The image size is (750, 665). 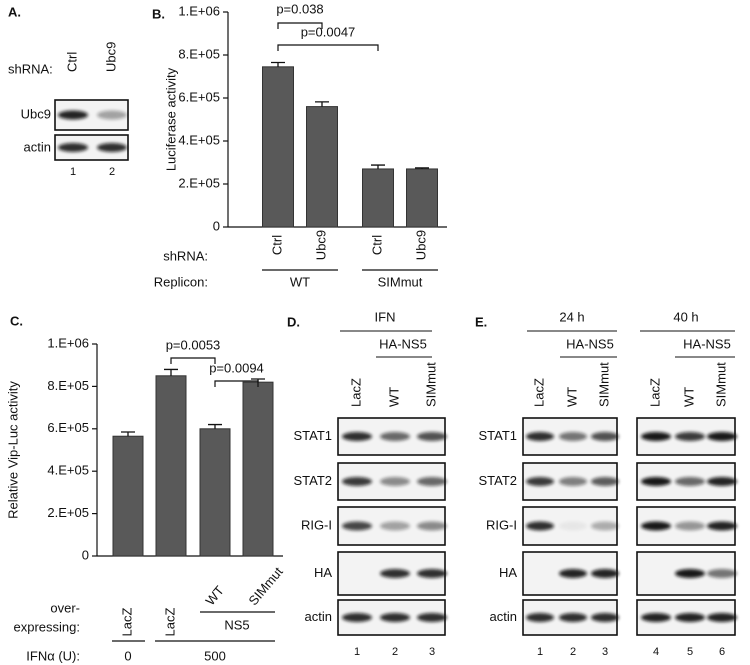 I want to click on header: 40 h, so click(x=685, y=316).